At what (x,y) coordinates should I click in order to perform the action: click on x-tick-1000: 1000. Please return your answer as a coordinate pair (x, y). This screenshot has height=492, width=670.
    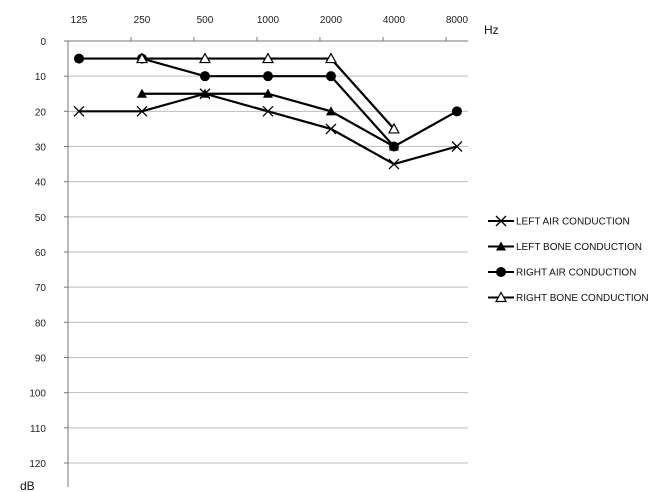
    Looking at the image, I should click on (268, 20).